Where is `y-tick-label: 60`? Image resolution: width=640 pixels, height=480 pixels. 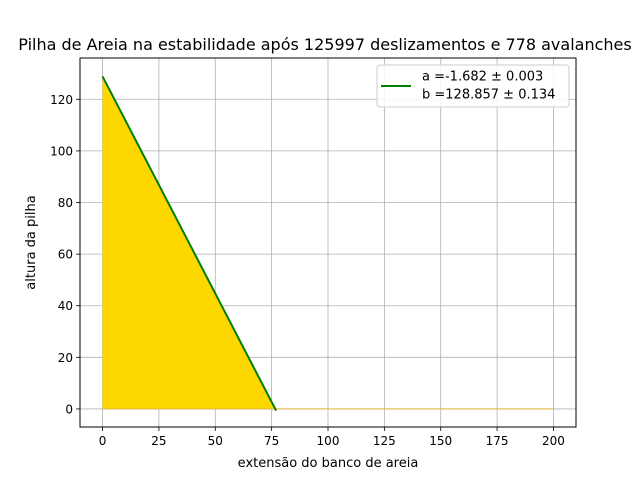
y-tick-label: 60 is located at coordinates (65, 255).